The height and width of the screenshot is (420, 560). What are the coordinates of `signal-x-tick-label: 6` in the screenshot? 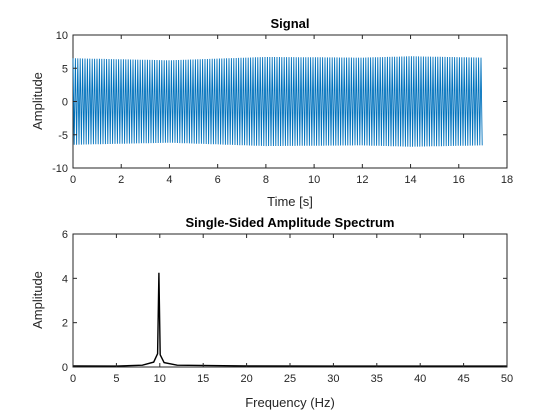 It's located at (218, 180).